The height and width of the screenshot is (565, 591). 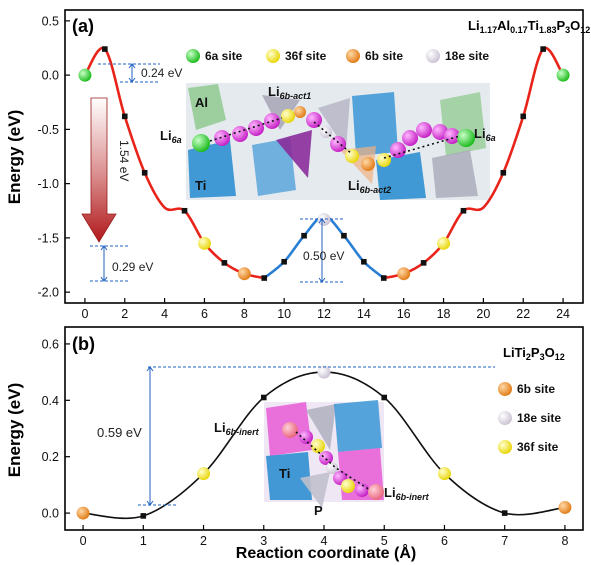 I want to click on p-tetrahedron-mid, so click(x=334, y=124).